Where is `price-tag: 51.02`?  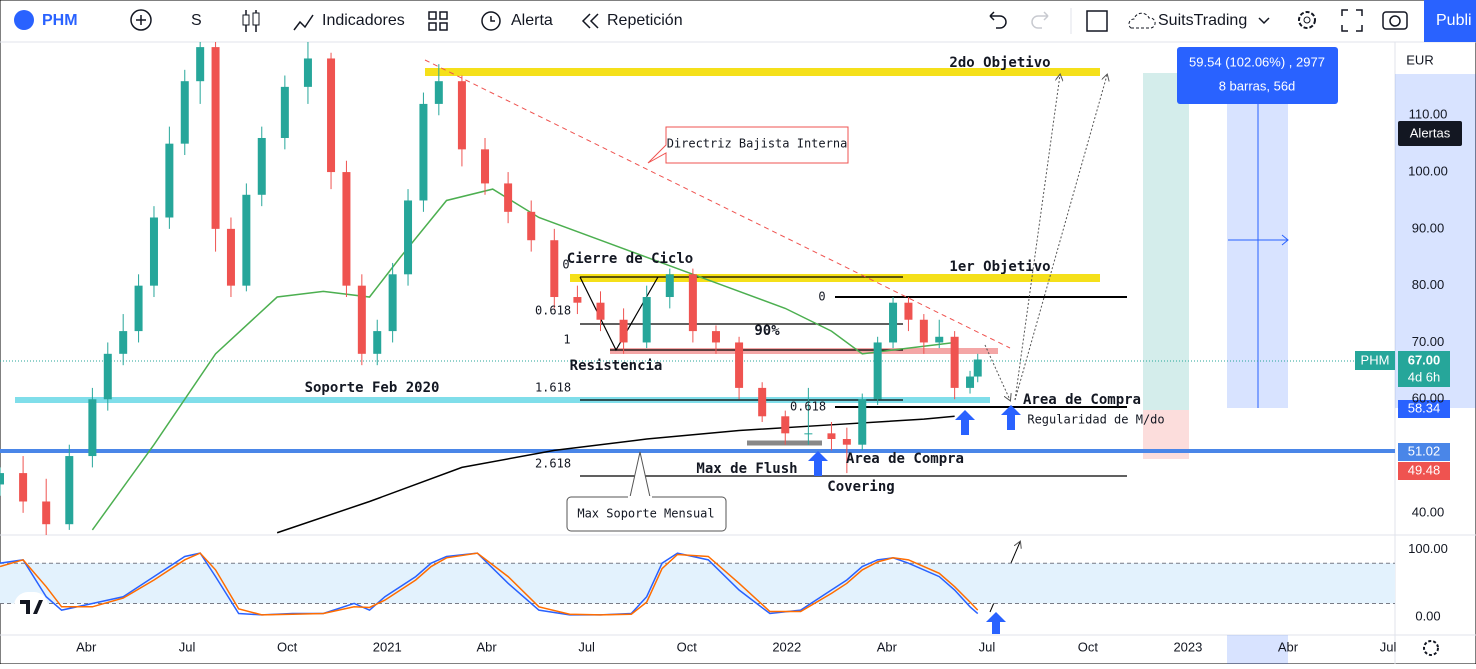 price-tag: 51.02 is located at coordinates (1424, 450).